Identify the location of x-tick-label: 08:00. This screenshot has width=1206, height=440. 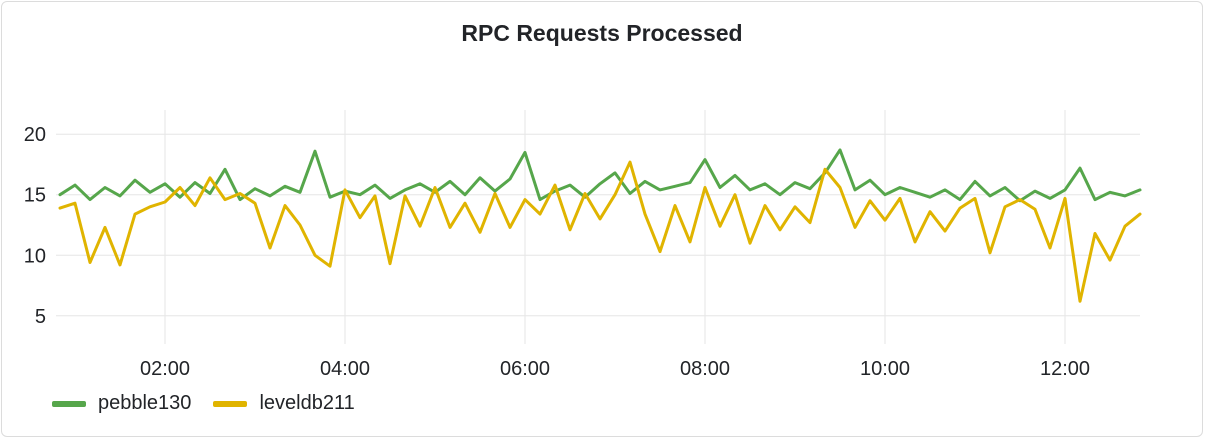
(705, 369).